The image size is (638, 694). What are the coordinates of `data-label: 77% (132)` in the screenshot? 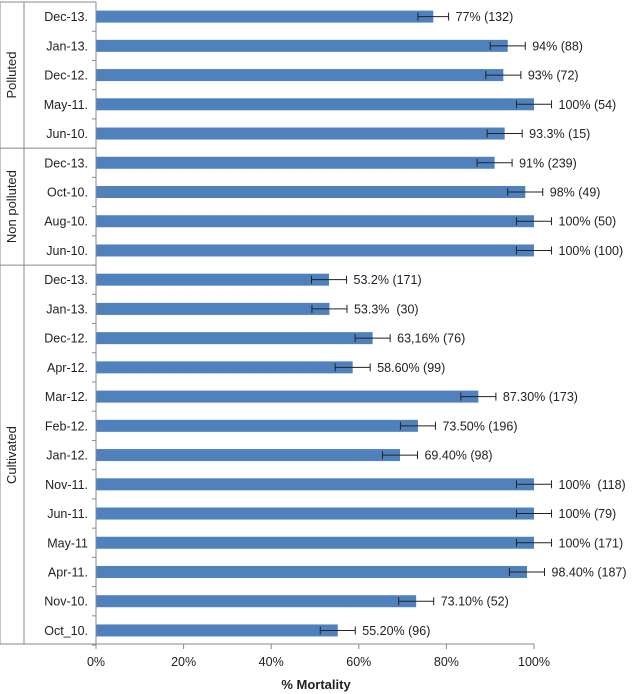 It's located at (485, 17).